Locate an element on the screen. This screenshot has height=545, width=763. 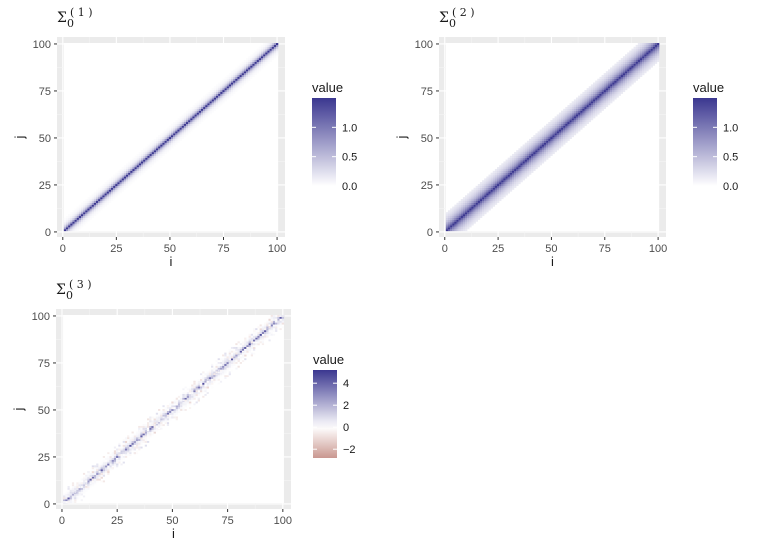
chart-title-superscript: ( 2 ) is located at coordinates (463, 12).